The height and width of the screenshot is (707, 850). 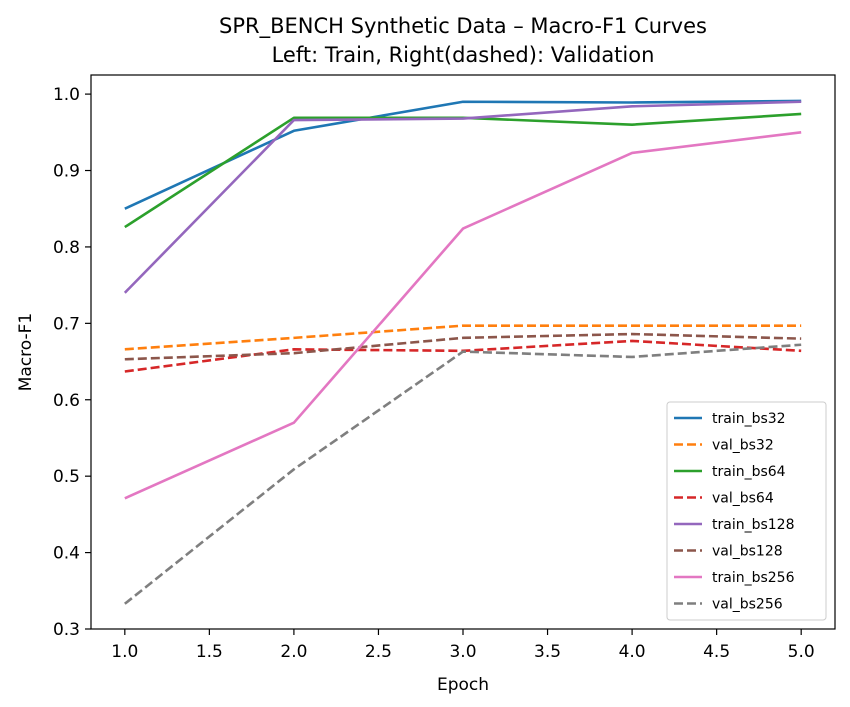 What do you see at coordinates (66, 477) in the screenshot?
I see `y-tick-label: 0.5` at bounding box center [66, 477].